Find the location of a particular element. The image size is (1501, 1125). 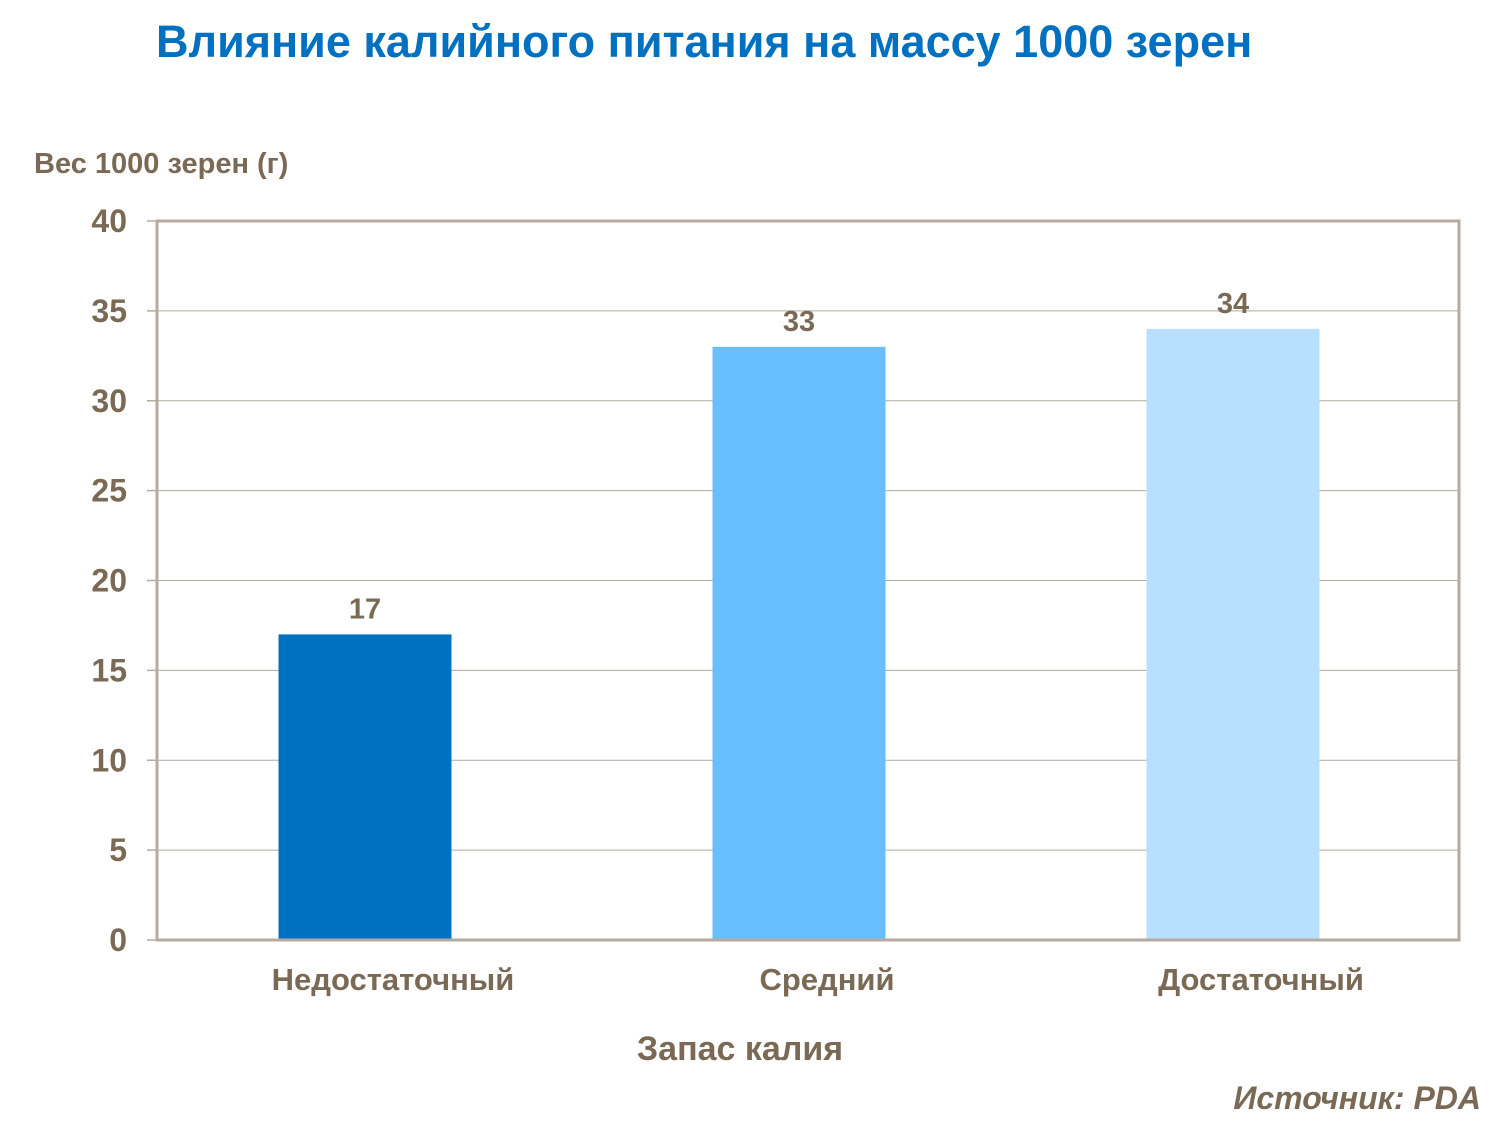

y-tick-label: 35 is located at coordinates (109, 311).